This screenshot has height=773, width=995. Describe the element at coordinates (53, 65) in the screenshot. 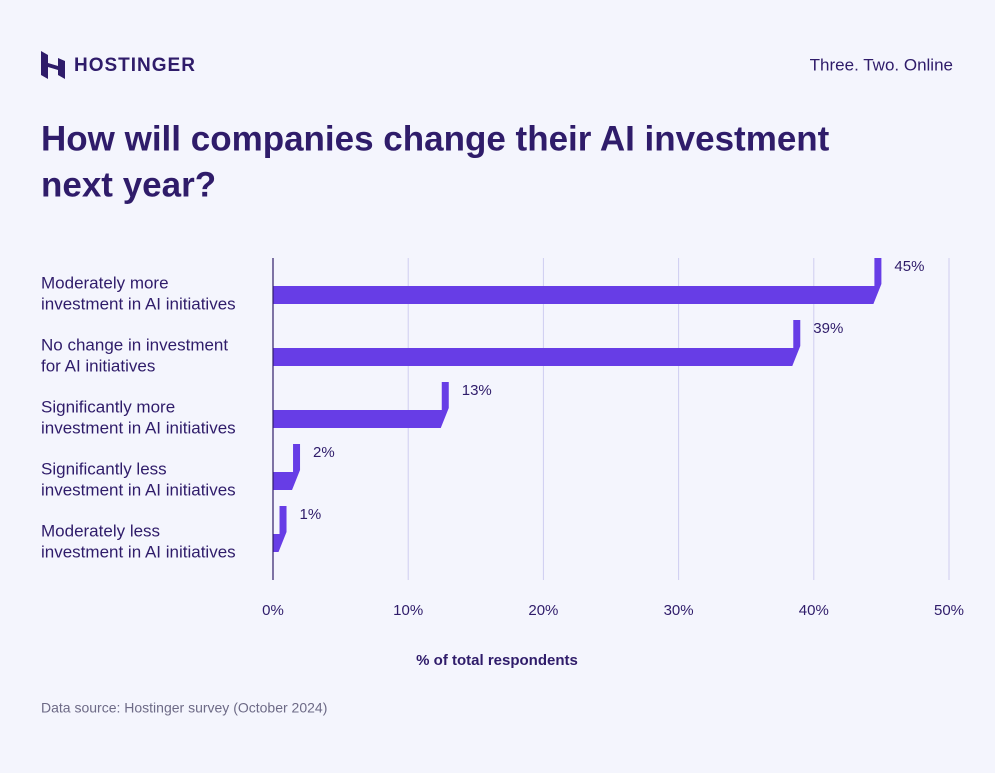

I see `logo-icon` at that location.